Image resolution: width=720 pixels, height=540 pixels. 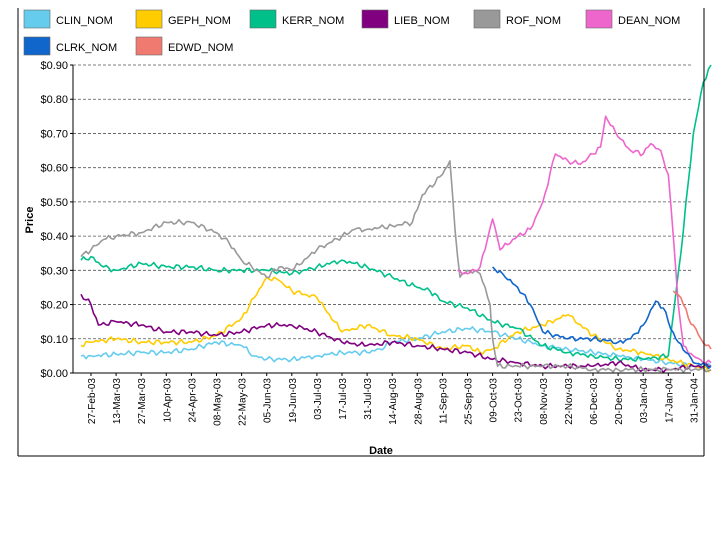 I want to click on y-tick-label: $0.00, so click(x=54, y=374).